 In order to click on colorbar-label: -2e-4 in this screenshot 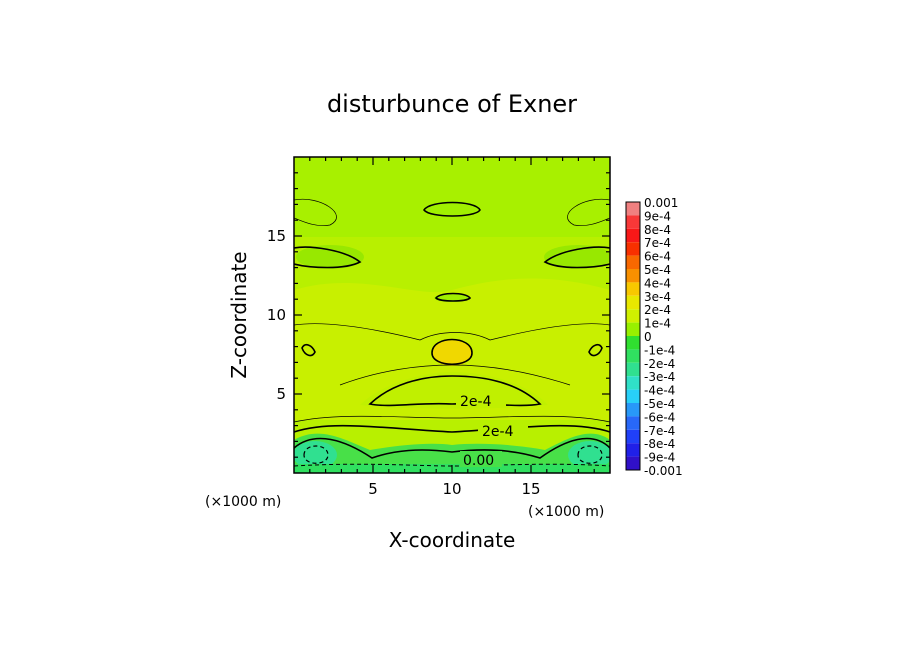, I will do `click(659, 364)`.